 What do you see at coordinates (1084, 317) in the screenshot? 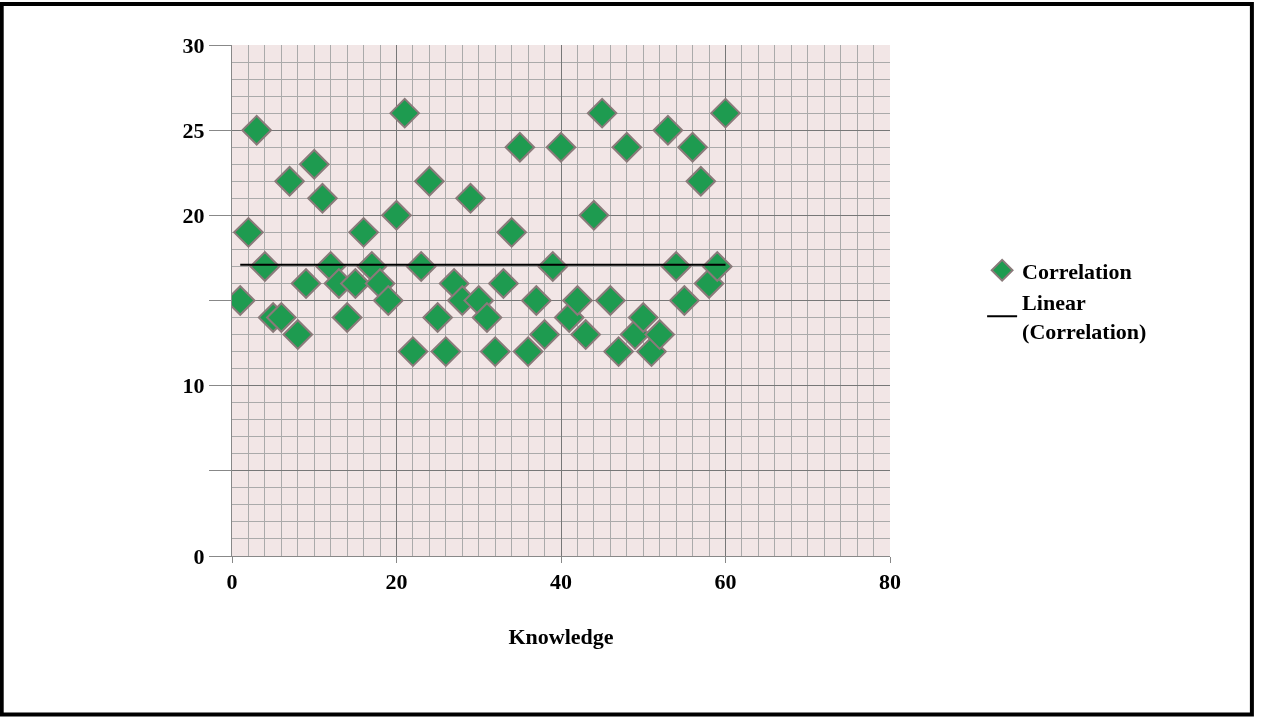
I see `legend-label: Linear (Correlation)` at bounding box center [1084, 317].